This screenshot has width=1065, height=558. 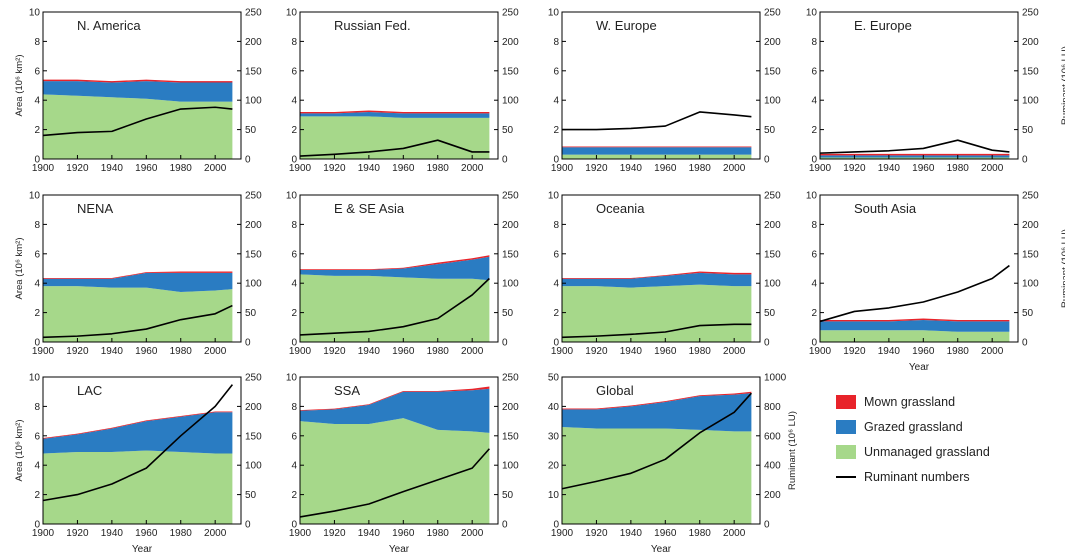 I want to click on panel-title: SSA, so click(x=347, y=390).